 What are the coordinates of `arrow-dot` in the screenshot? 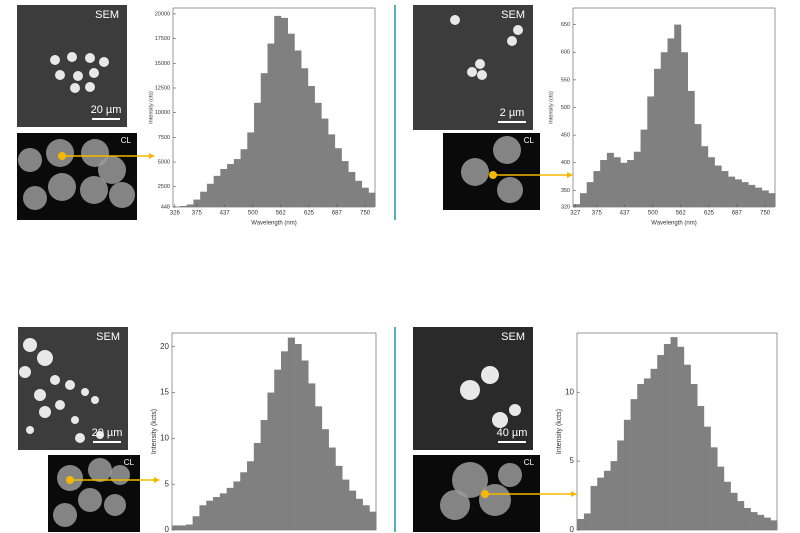 It's located at (62, 156).